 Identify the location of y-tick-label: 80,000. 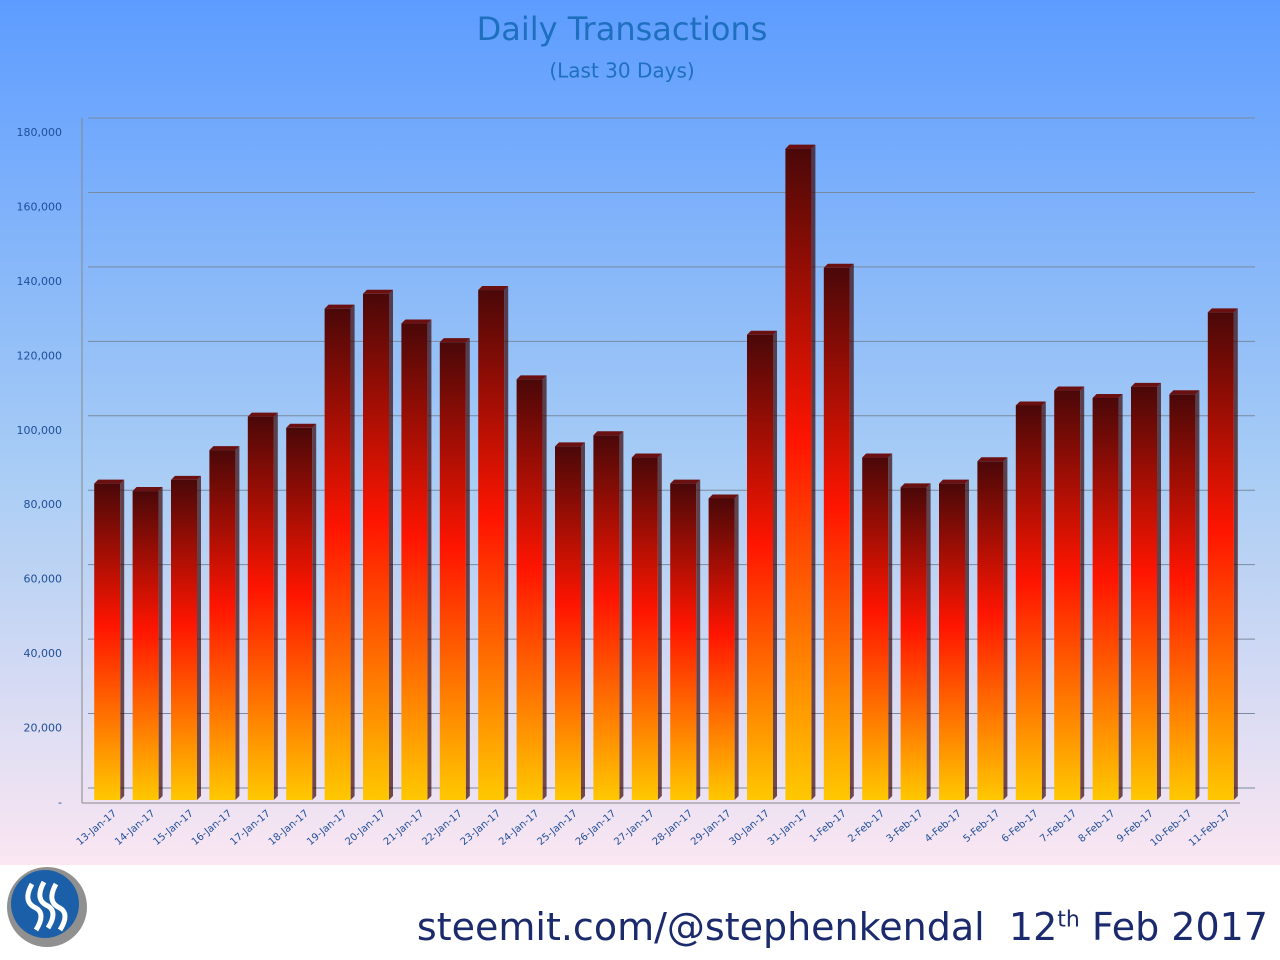
(43, 504).